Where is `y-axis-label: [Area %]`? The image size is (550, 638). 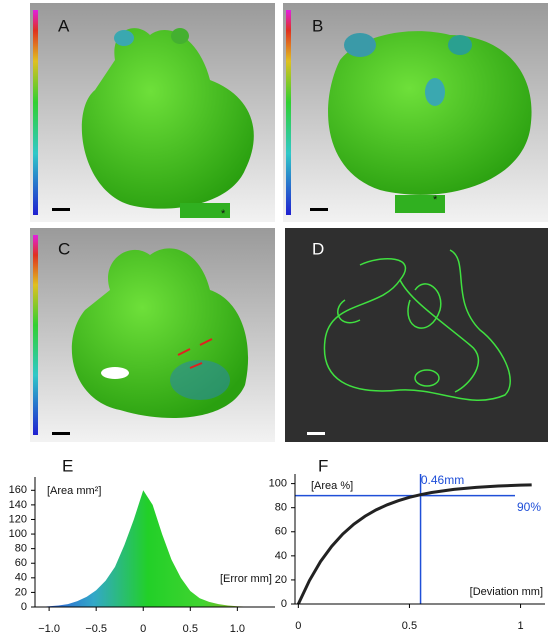 y-axis-label: [Area %] is located at coordinates (332, 486).